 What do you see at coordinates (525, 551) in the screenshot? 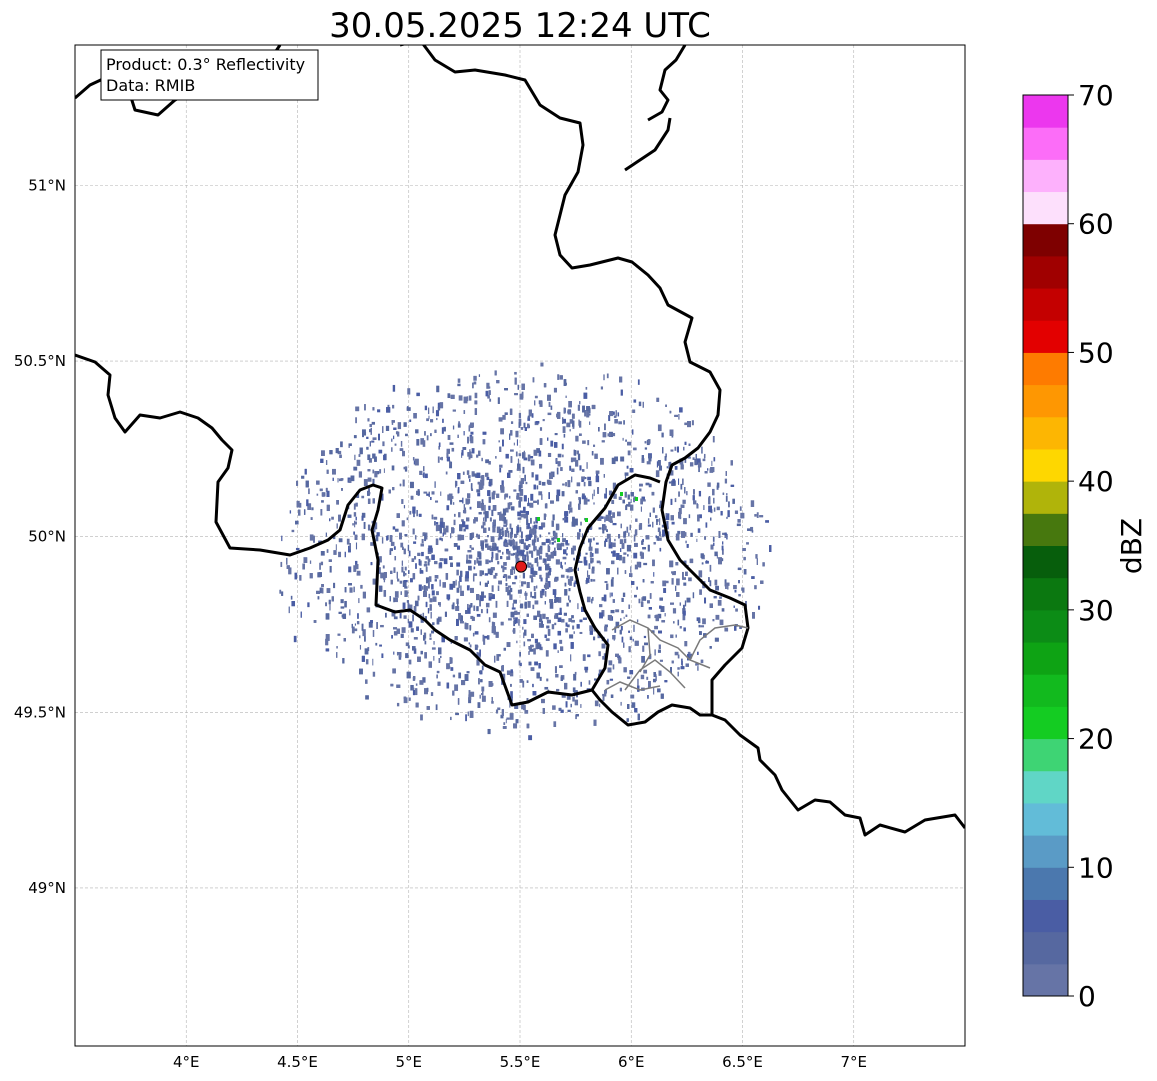
I see `reflectivity-echoes` at bounding box center [525, 551].